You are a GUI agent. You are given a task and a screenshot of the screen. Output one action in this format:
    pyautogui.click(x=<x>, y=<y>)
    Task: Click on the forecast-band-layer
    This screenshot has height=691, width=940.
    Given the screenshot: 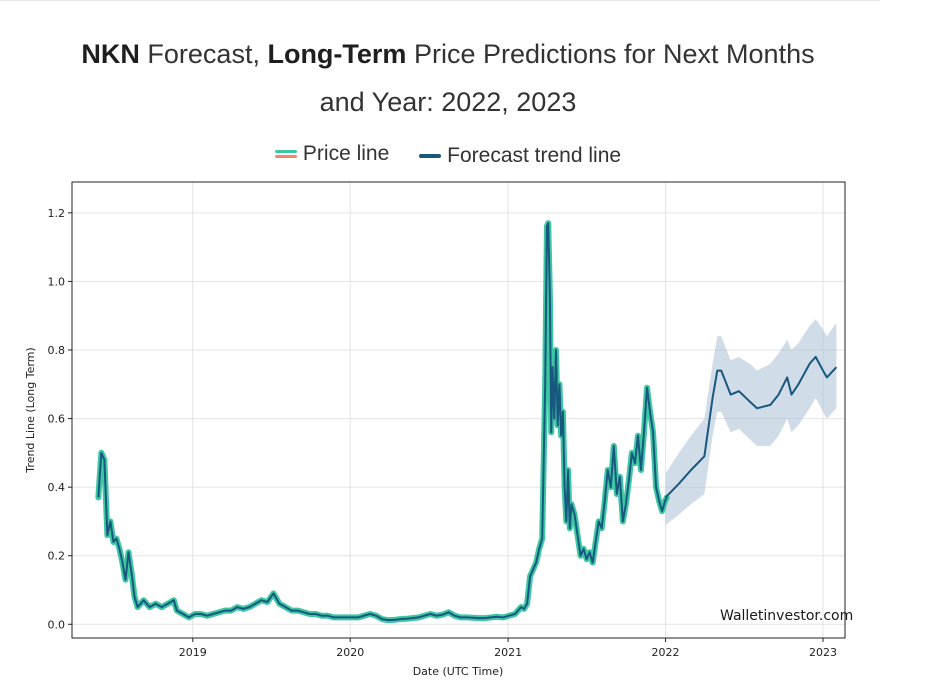 What is the action you would take?
    pyautogui.click(x=751, y=422)
    